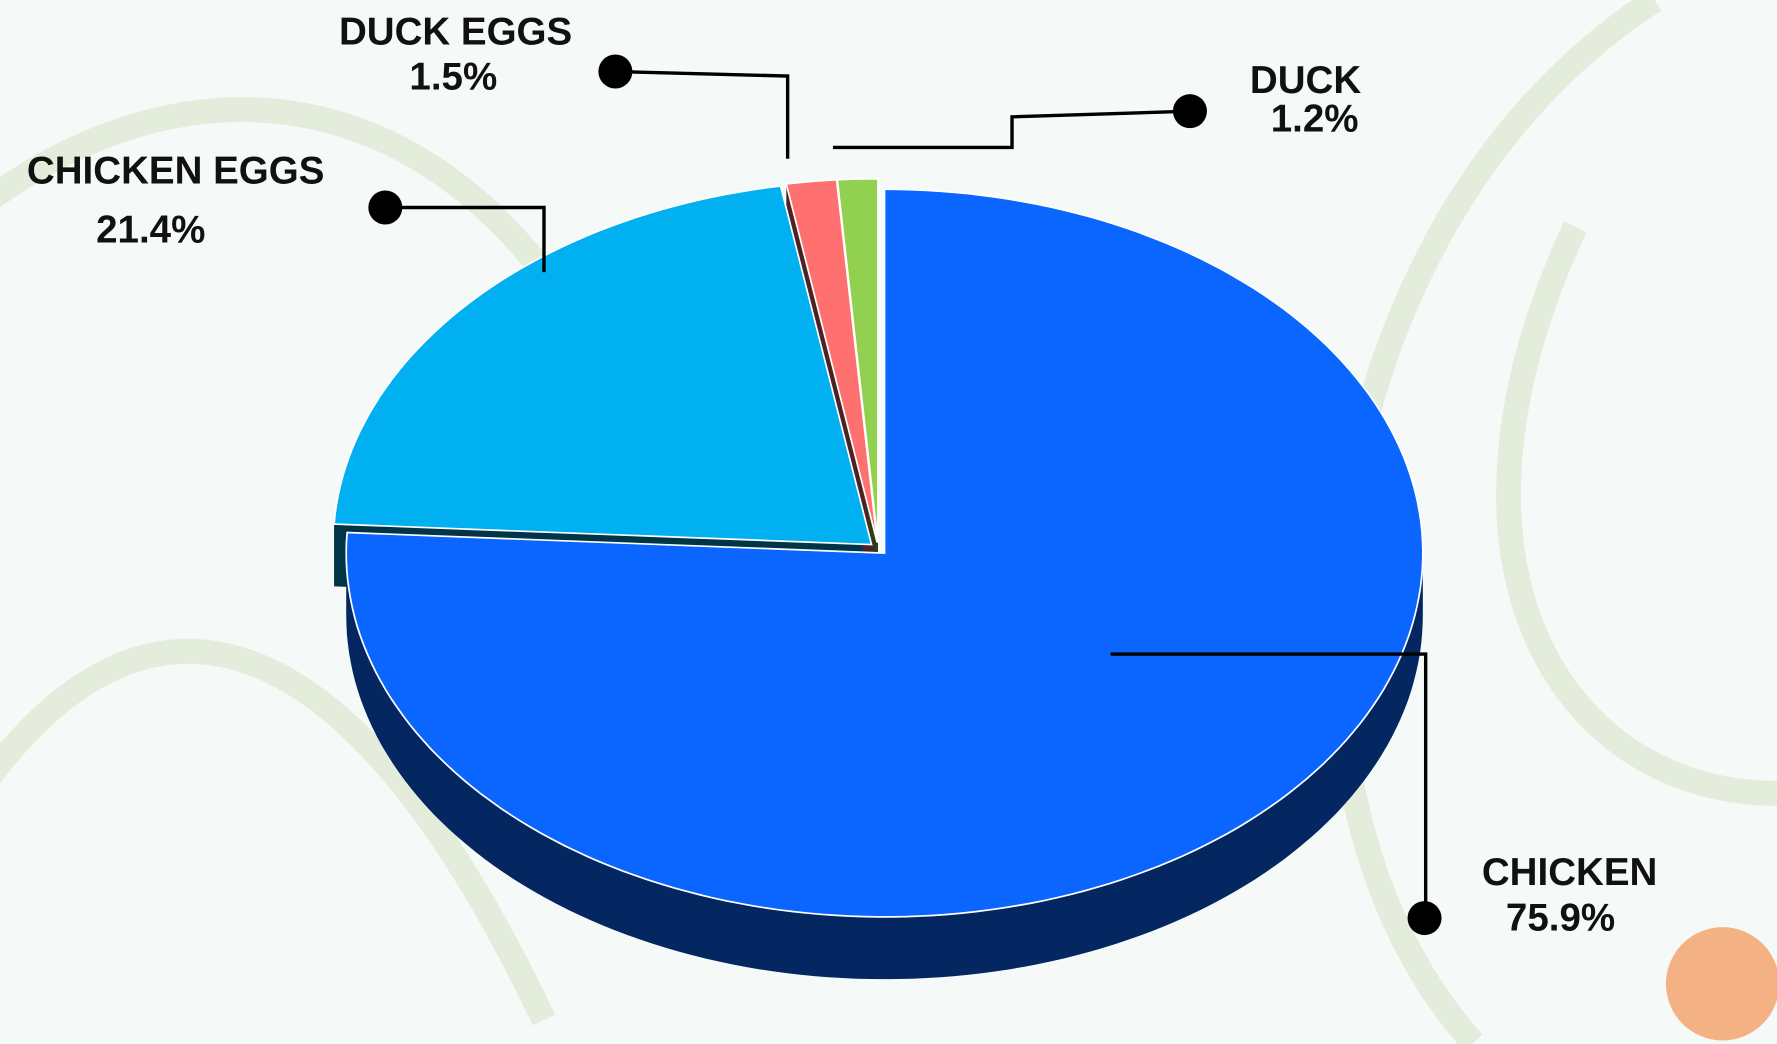 The height and width of the screenshot is (1044, 1777). I want to click on decor-circle, so click(1721, 984).